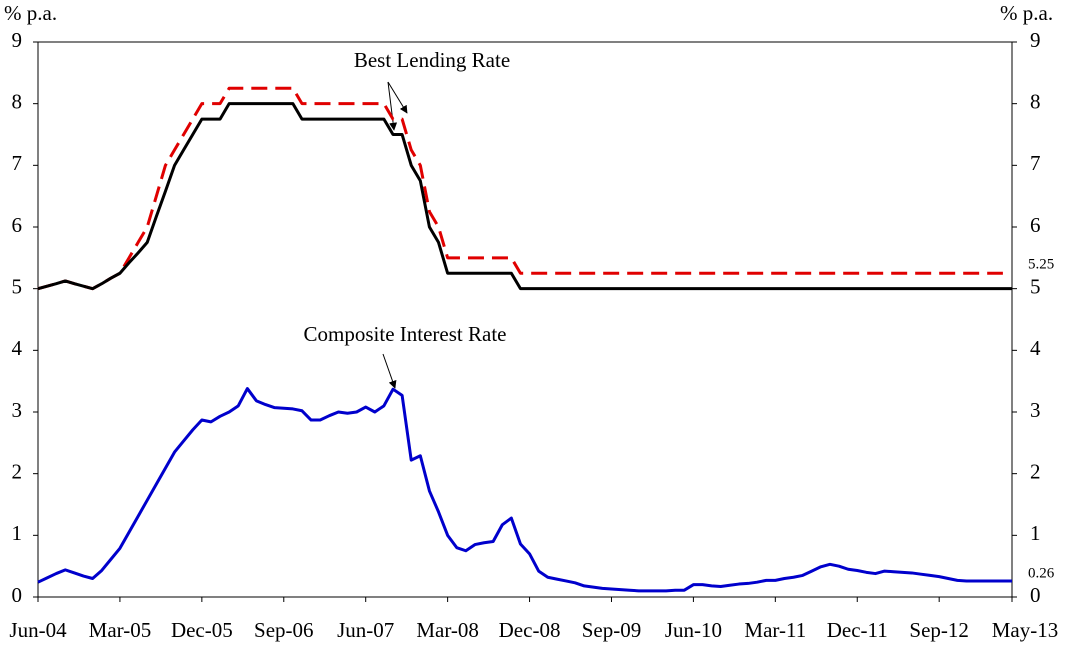 The image size is (1069, 647). What do you see at coordinates (1035, 286) in the screenshot?
I see `y2-tick-label: 5` at bounding box center [1035, 286].